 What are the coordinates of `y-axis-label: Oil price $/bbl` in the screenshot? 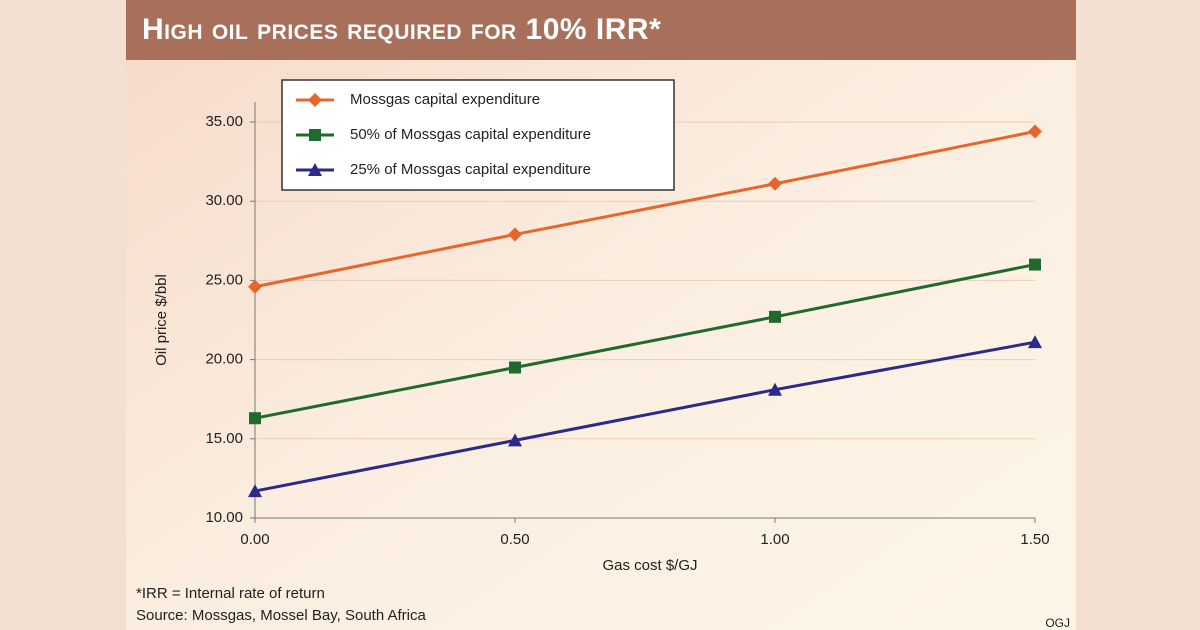 It's located at (161, 320).